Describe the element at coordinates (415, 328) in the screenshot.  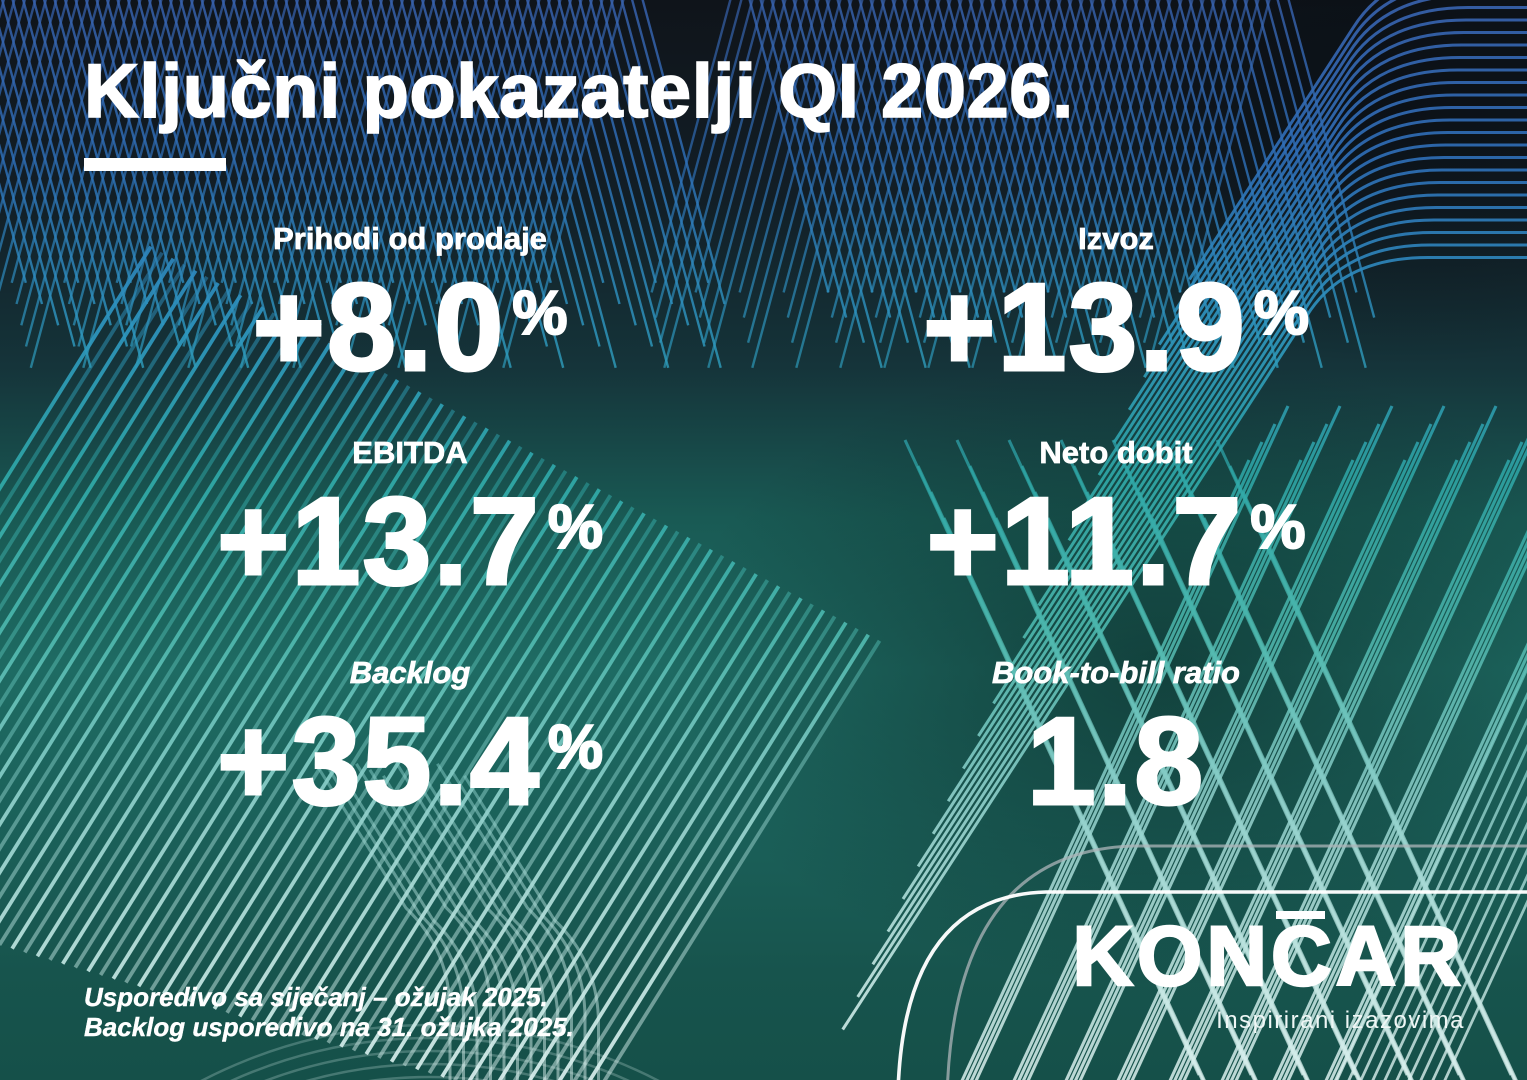
I see `metric-number: 8.0` at that location.